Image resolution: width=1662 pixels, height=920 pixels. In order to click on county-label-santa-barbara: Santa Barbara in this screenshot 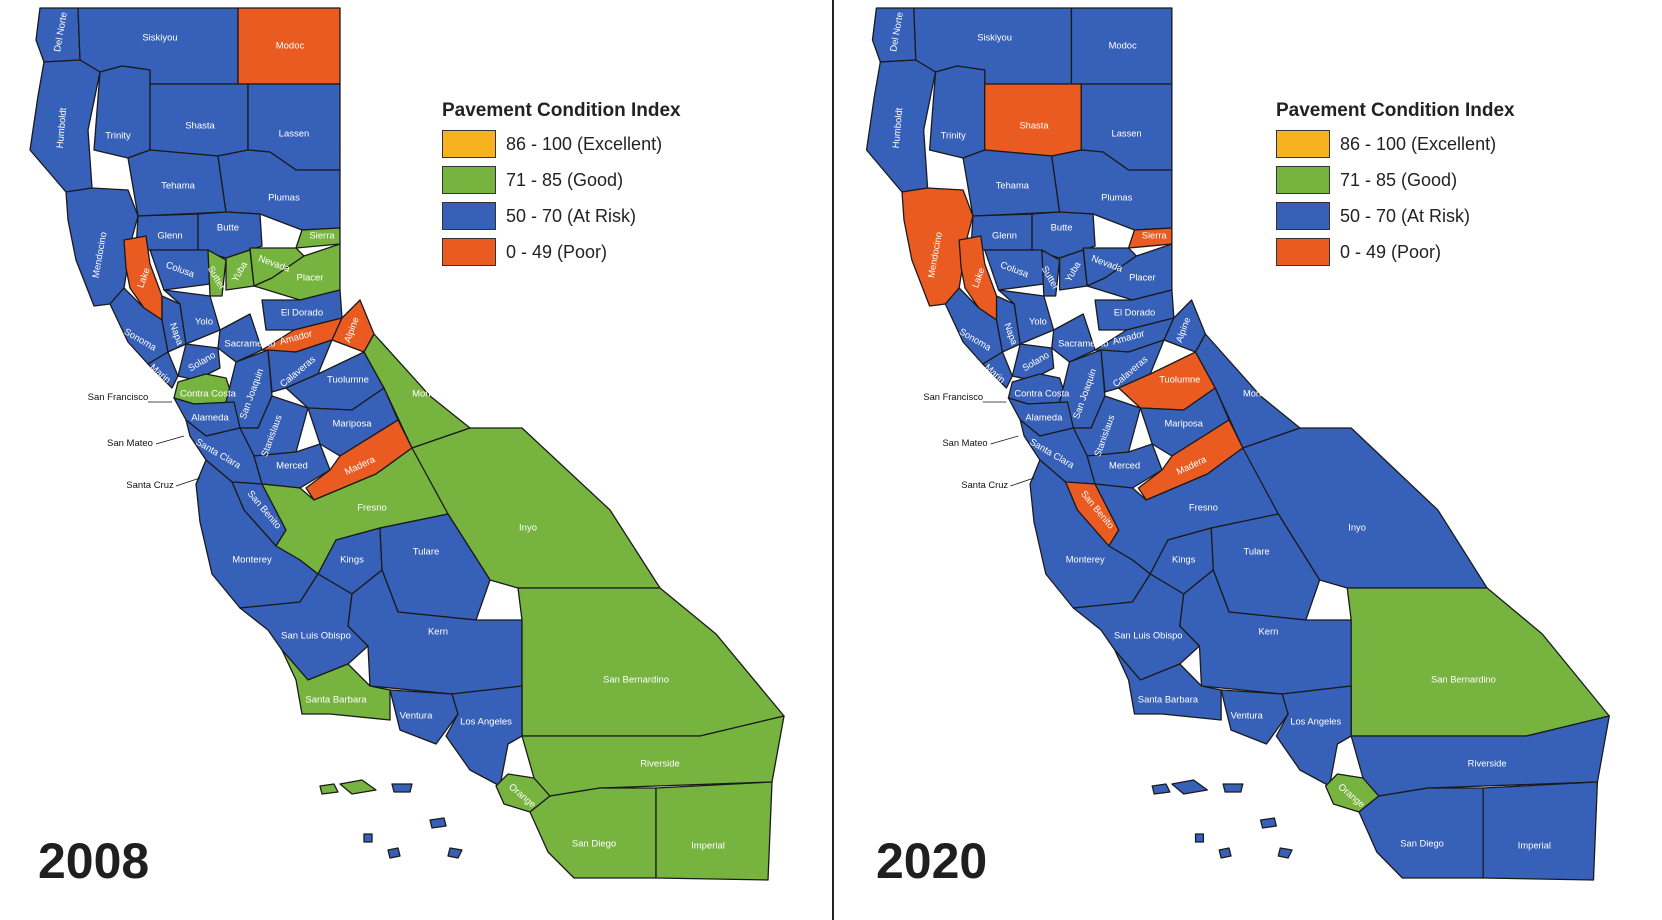, I will do `click(336, 700)`.